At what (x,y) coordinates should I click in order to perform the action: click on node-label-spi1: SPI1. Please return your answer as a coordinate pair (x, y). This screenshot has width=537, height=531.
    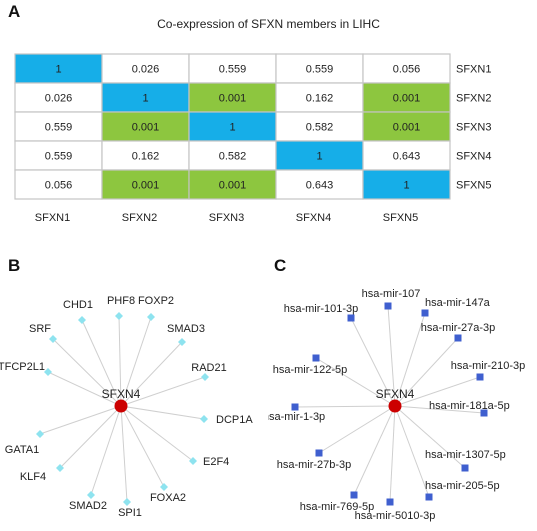
    Looking at the image, I should click on (130, 513).